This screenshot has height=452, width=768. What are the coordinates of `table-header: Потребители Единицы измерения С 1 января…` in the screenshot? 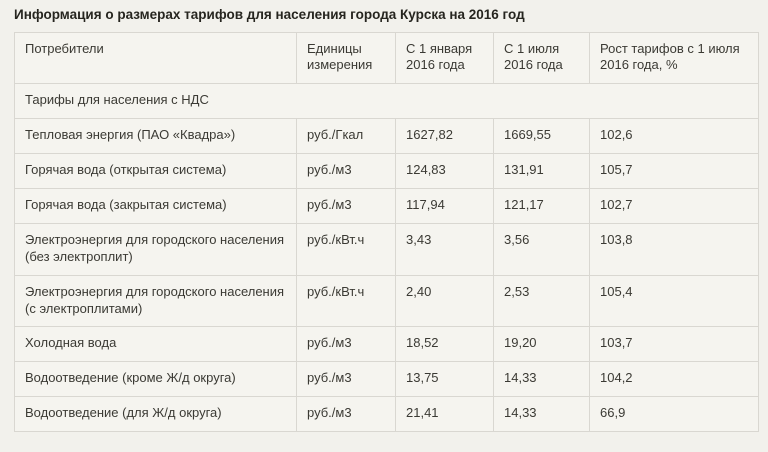 It's located at (386, 58).